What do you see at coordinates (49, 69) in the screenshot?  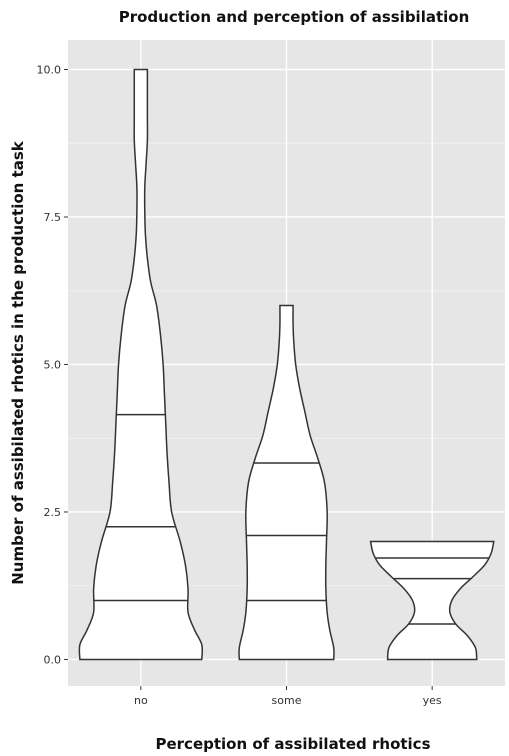 I see `y-tick-label: 10.0` at bounding box center [49, 69].